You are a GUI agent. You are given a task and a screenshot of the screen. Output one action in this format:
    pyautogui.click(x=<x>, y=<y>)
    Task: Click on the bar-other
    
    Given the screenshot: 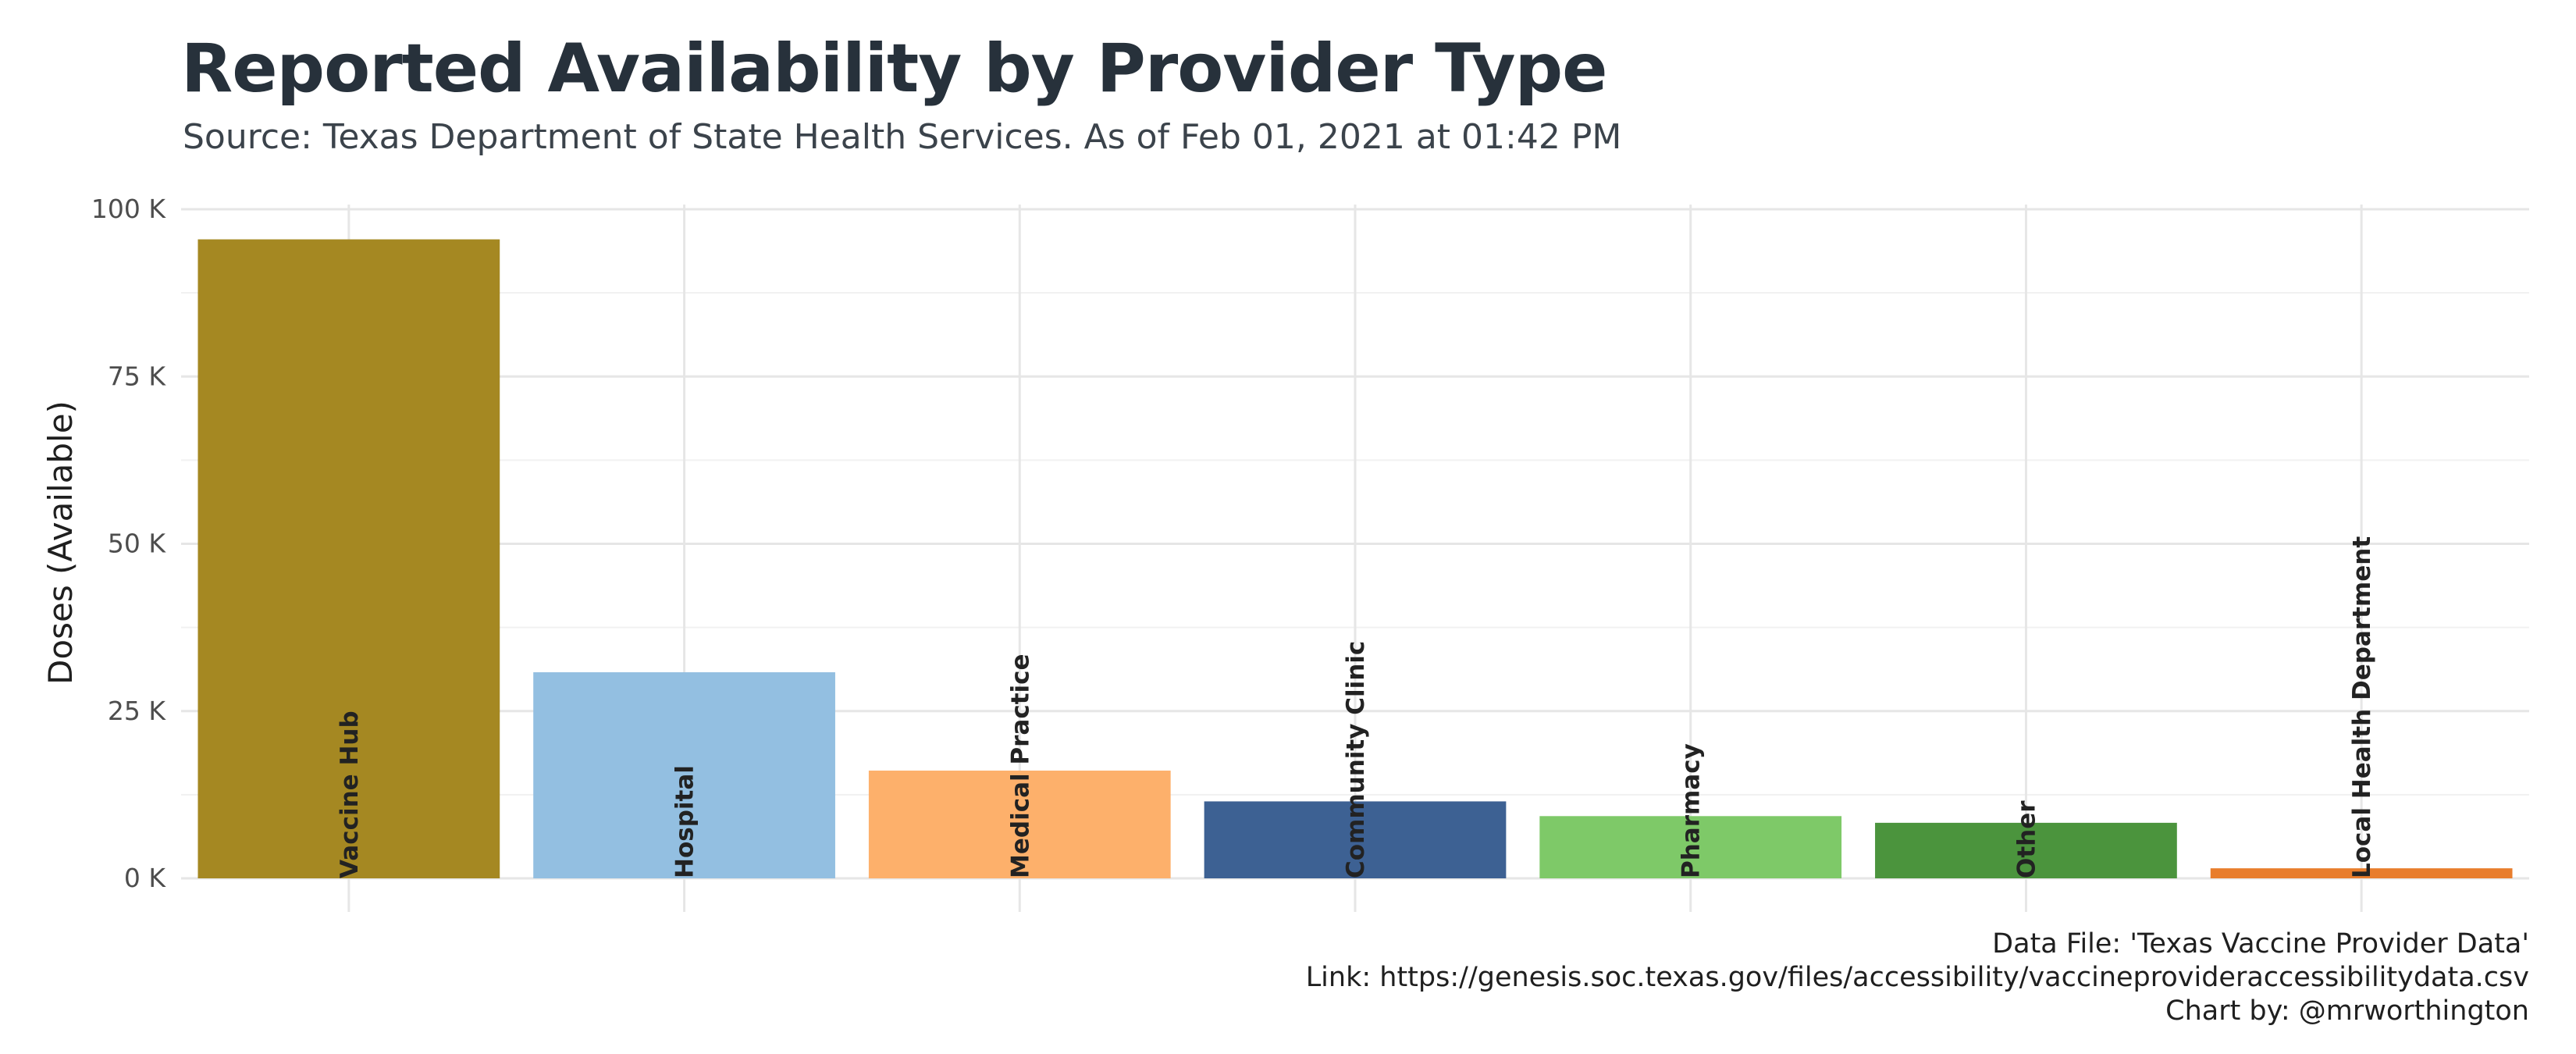 What is the action you would take?
    pyautogui.click(x=2026, y=850)
    